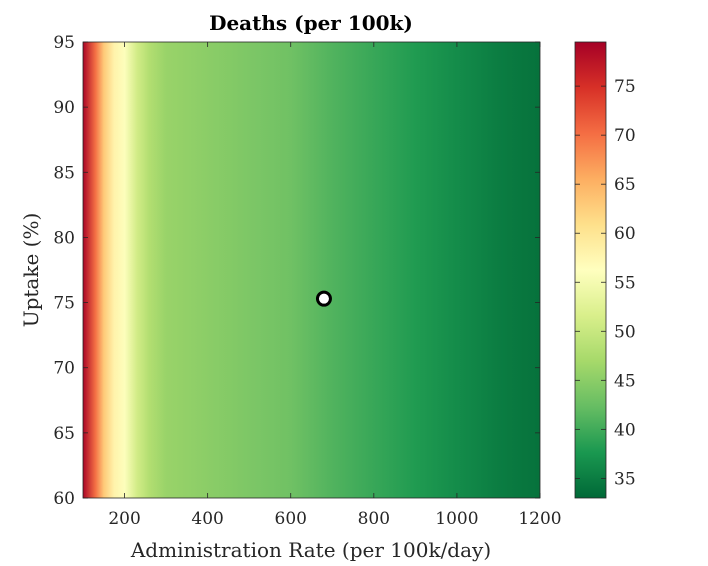  What do you see at coordinates (625, 283) in the screenshot?
I see `colorbar-tick-label: 55` at bounding box center [625, 283].